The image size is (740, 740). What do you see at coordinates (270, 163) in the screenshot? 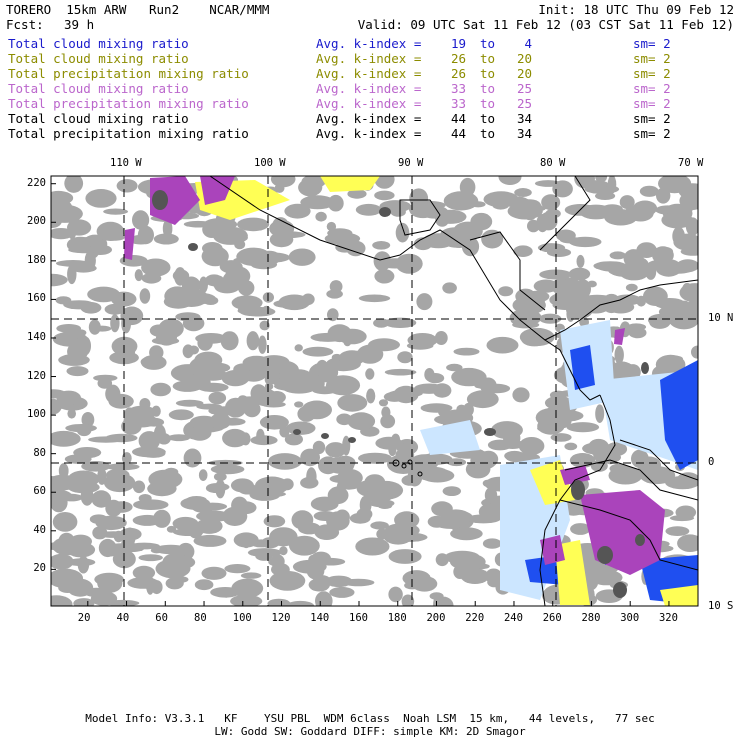
I see `longitude-label: 100 W` at bounding box center [270, 163].